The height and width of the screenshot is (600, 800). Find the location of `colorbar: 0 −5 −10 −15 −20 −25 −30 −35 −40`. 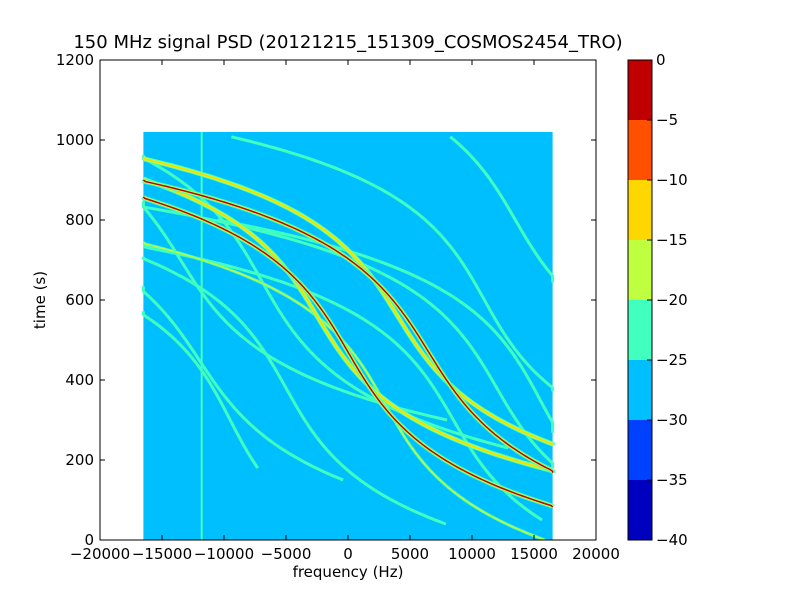

colorbar: 0 −5 −10 −15 −20 −25 −30 −35 −40 is located at coordinates (657, 300).